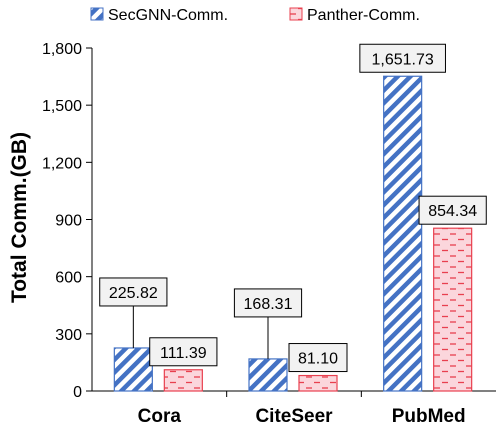 The height and width of the screenshot is (437, 498). What do you see at coordinates (160, 416) in the screenshot?
I see `x-tick-label: Cora` at bounding box center [160, 416].